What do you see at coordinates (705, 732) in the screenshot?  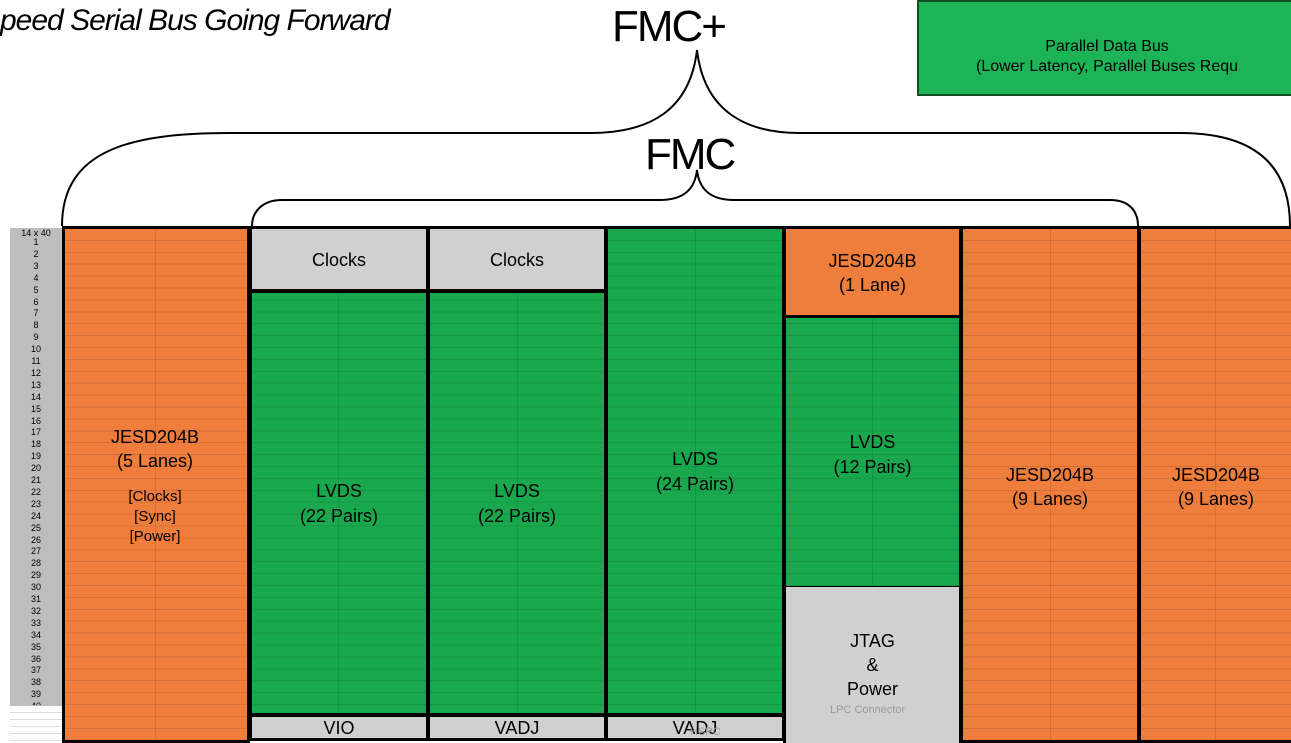 I see `hspc-faint-text: HSPC` at bounding box center [705, 732].